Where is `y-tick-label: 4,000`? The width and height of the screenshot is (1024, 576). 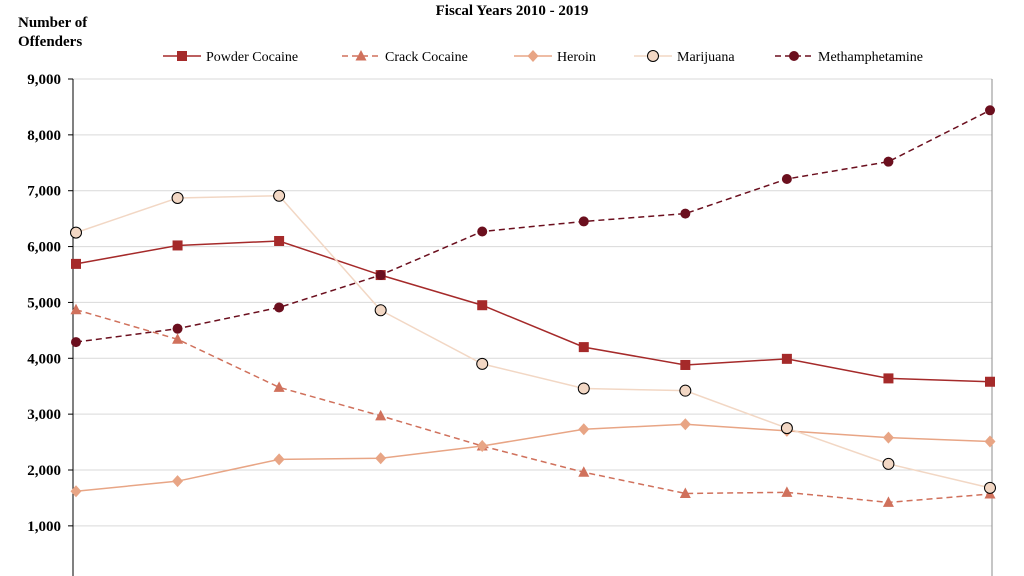
y-tick-label: 4,000 is located at coordinates (44, 359).